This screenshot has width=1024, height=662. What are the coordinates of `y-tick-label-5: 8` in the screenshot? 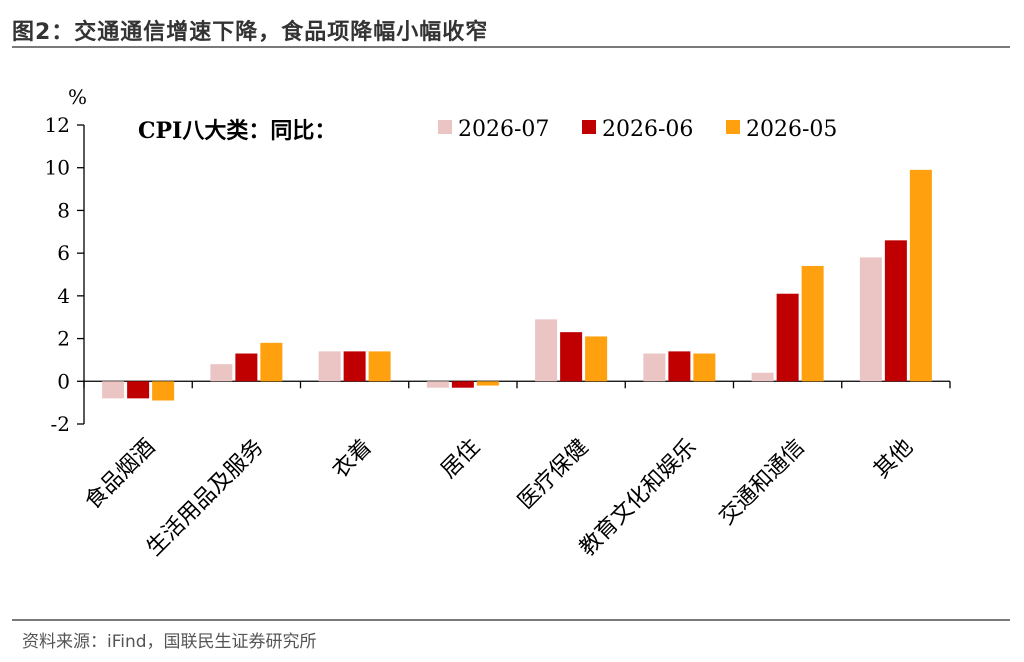 It's located at (63, 210).